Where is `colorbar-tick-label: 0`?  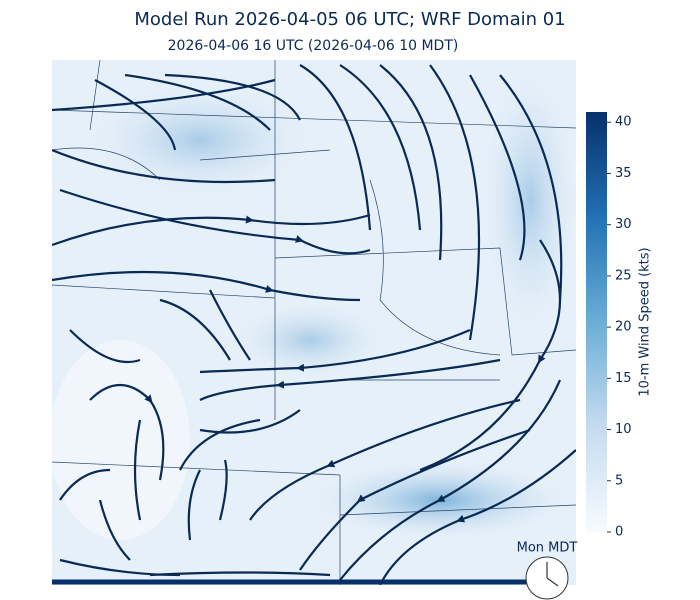
colorbar-tick-label: 0 is located at coordinates (619, 532).